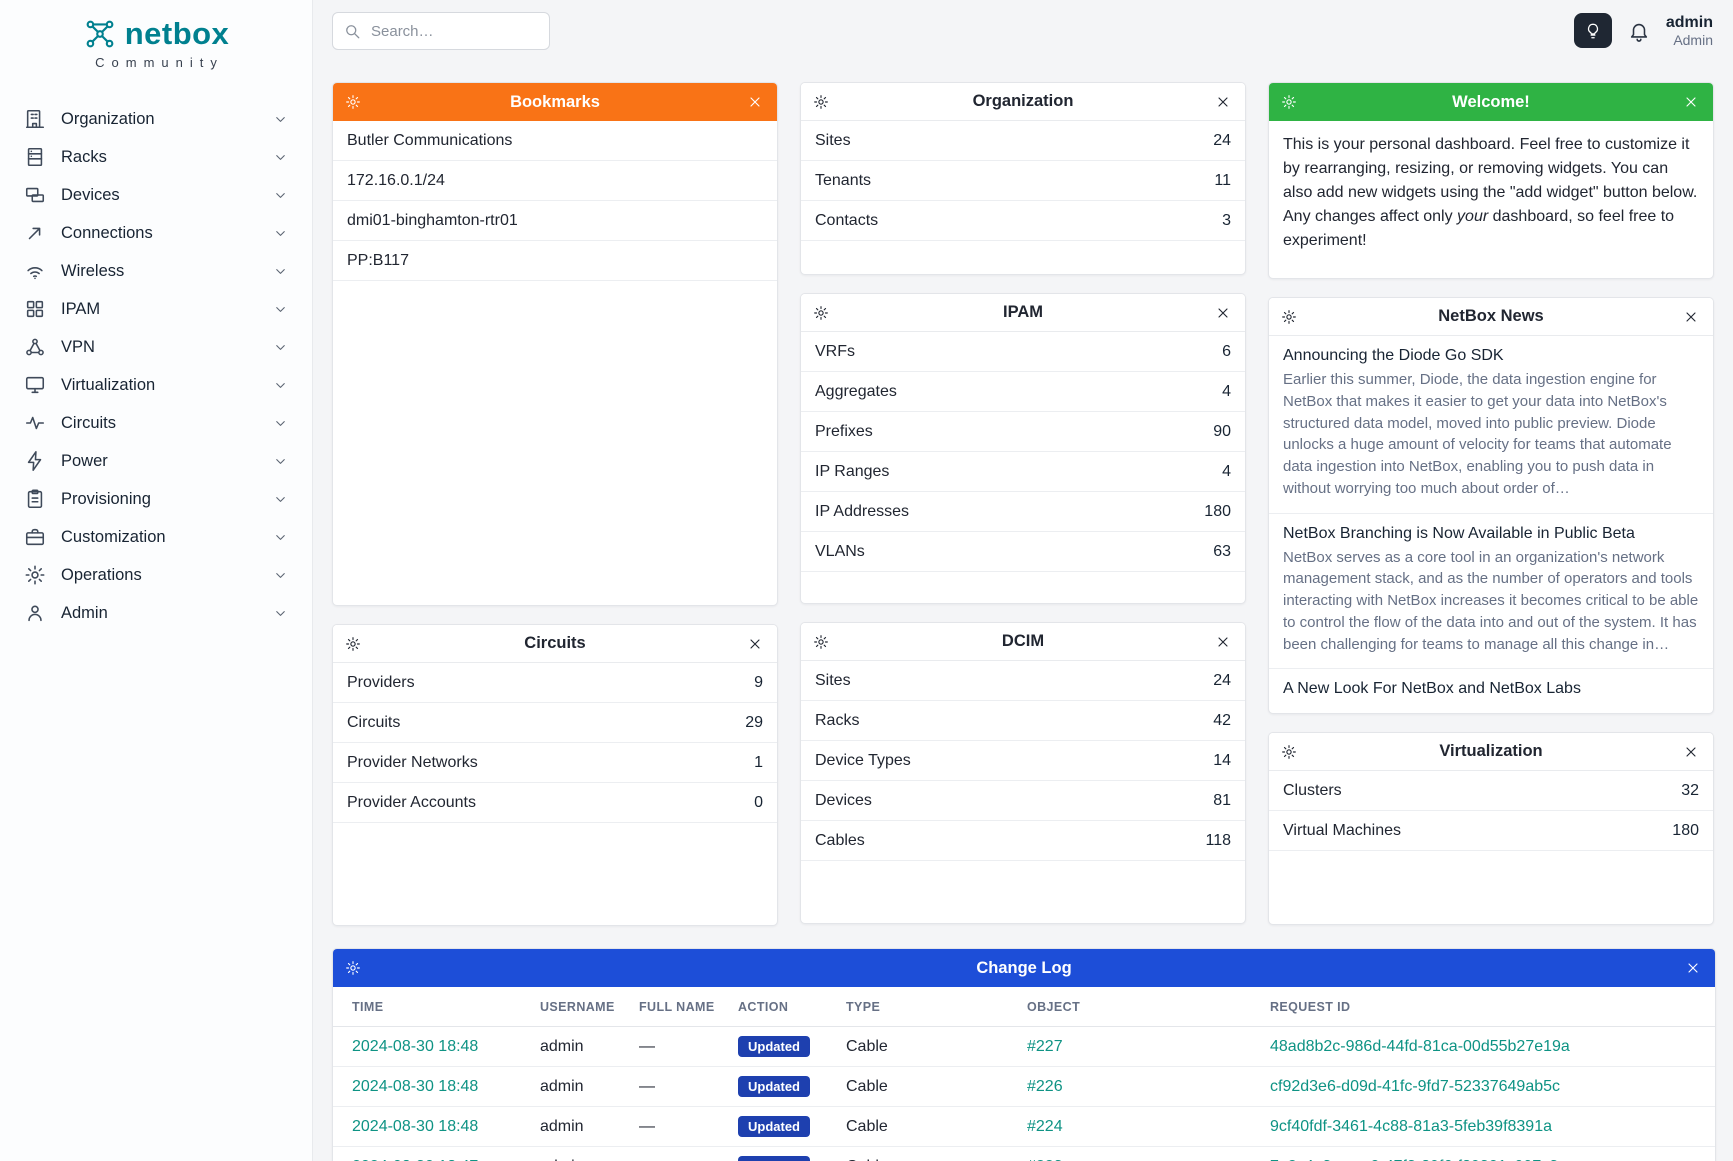 This screenshot has width=1733, height=1161. Describe the element at coordinates (1023, 512) in the screenshot. I see `stat-row: IP Addresses 180` at that location.